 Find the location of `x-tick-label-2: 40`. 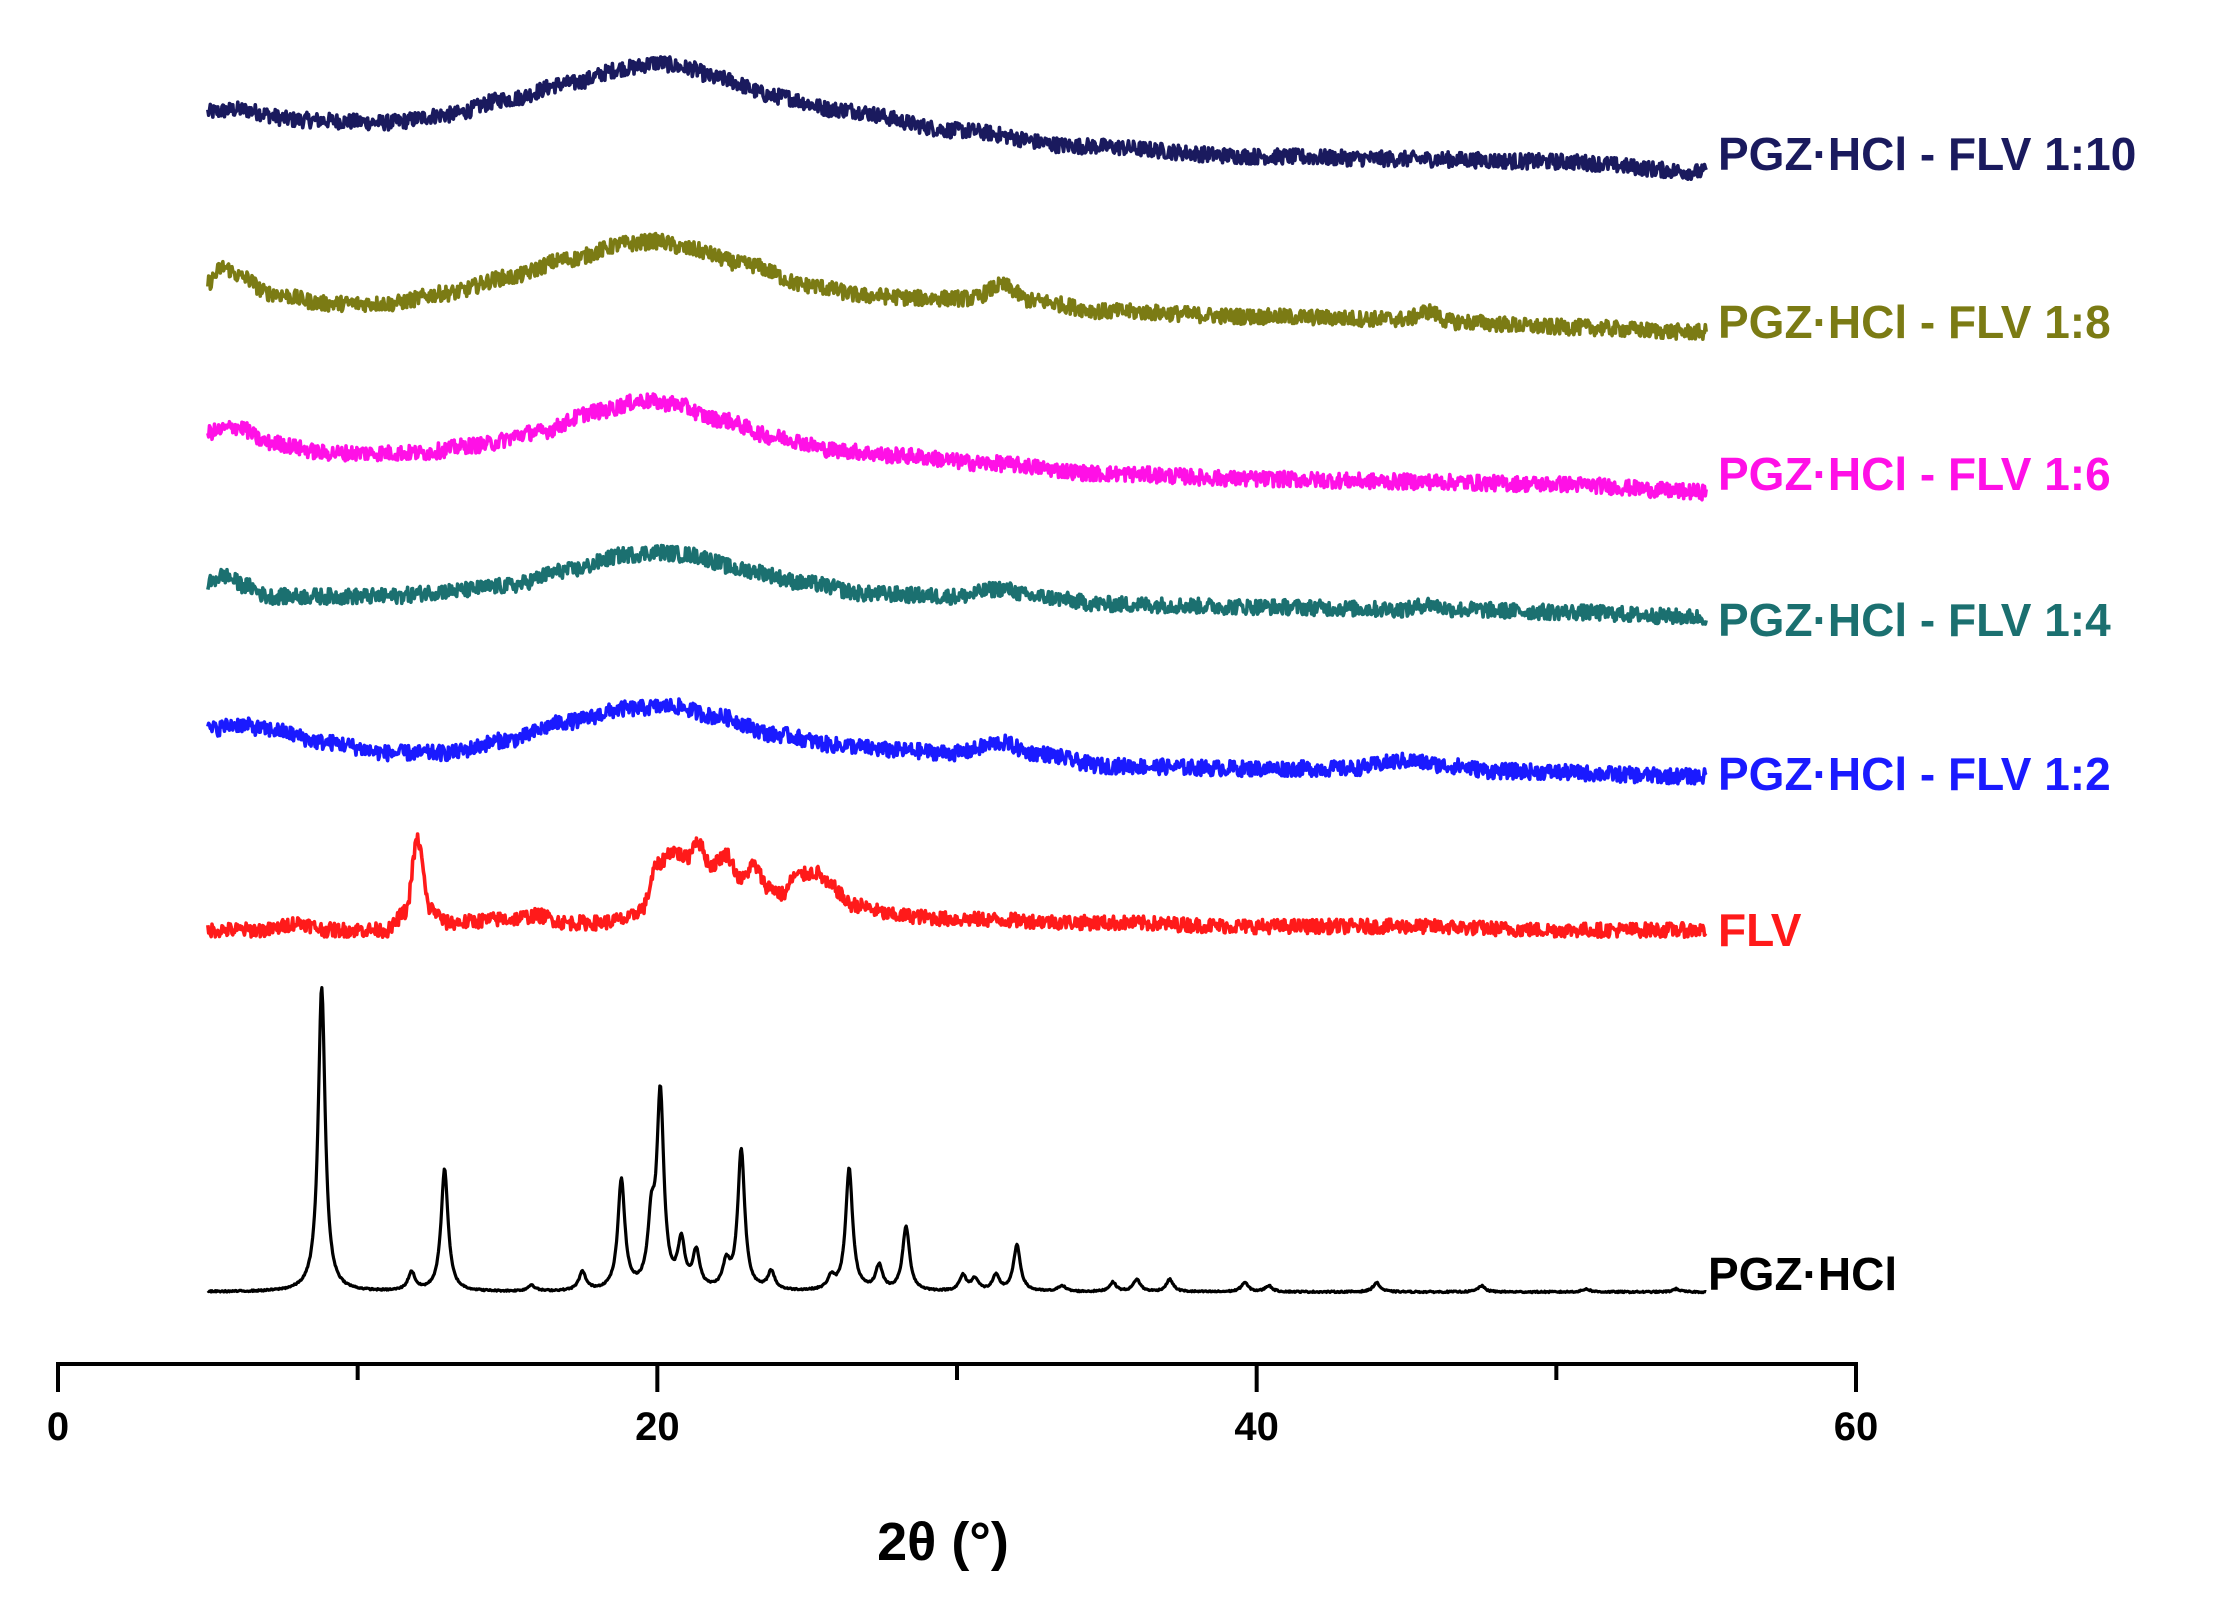

x-tick-label-2: 40 is located at coordinates (1256, 1427).